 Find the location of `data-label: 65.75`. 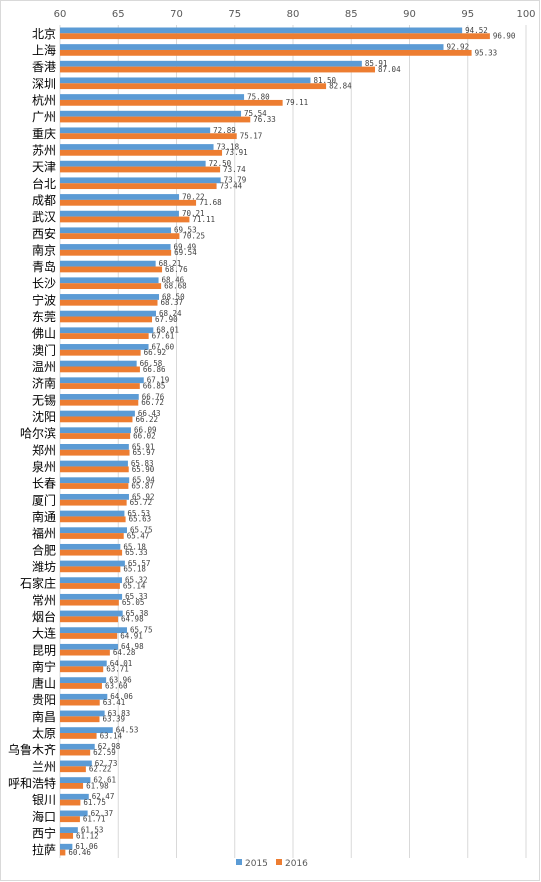

data-label: 65.75 is located at coordinates (141, 530).